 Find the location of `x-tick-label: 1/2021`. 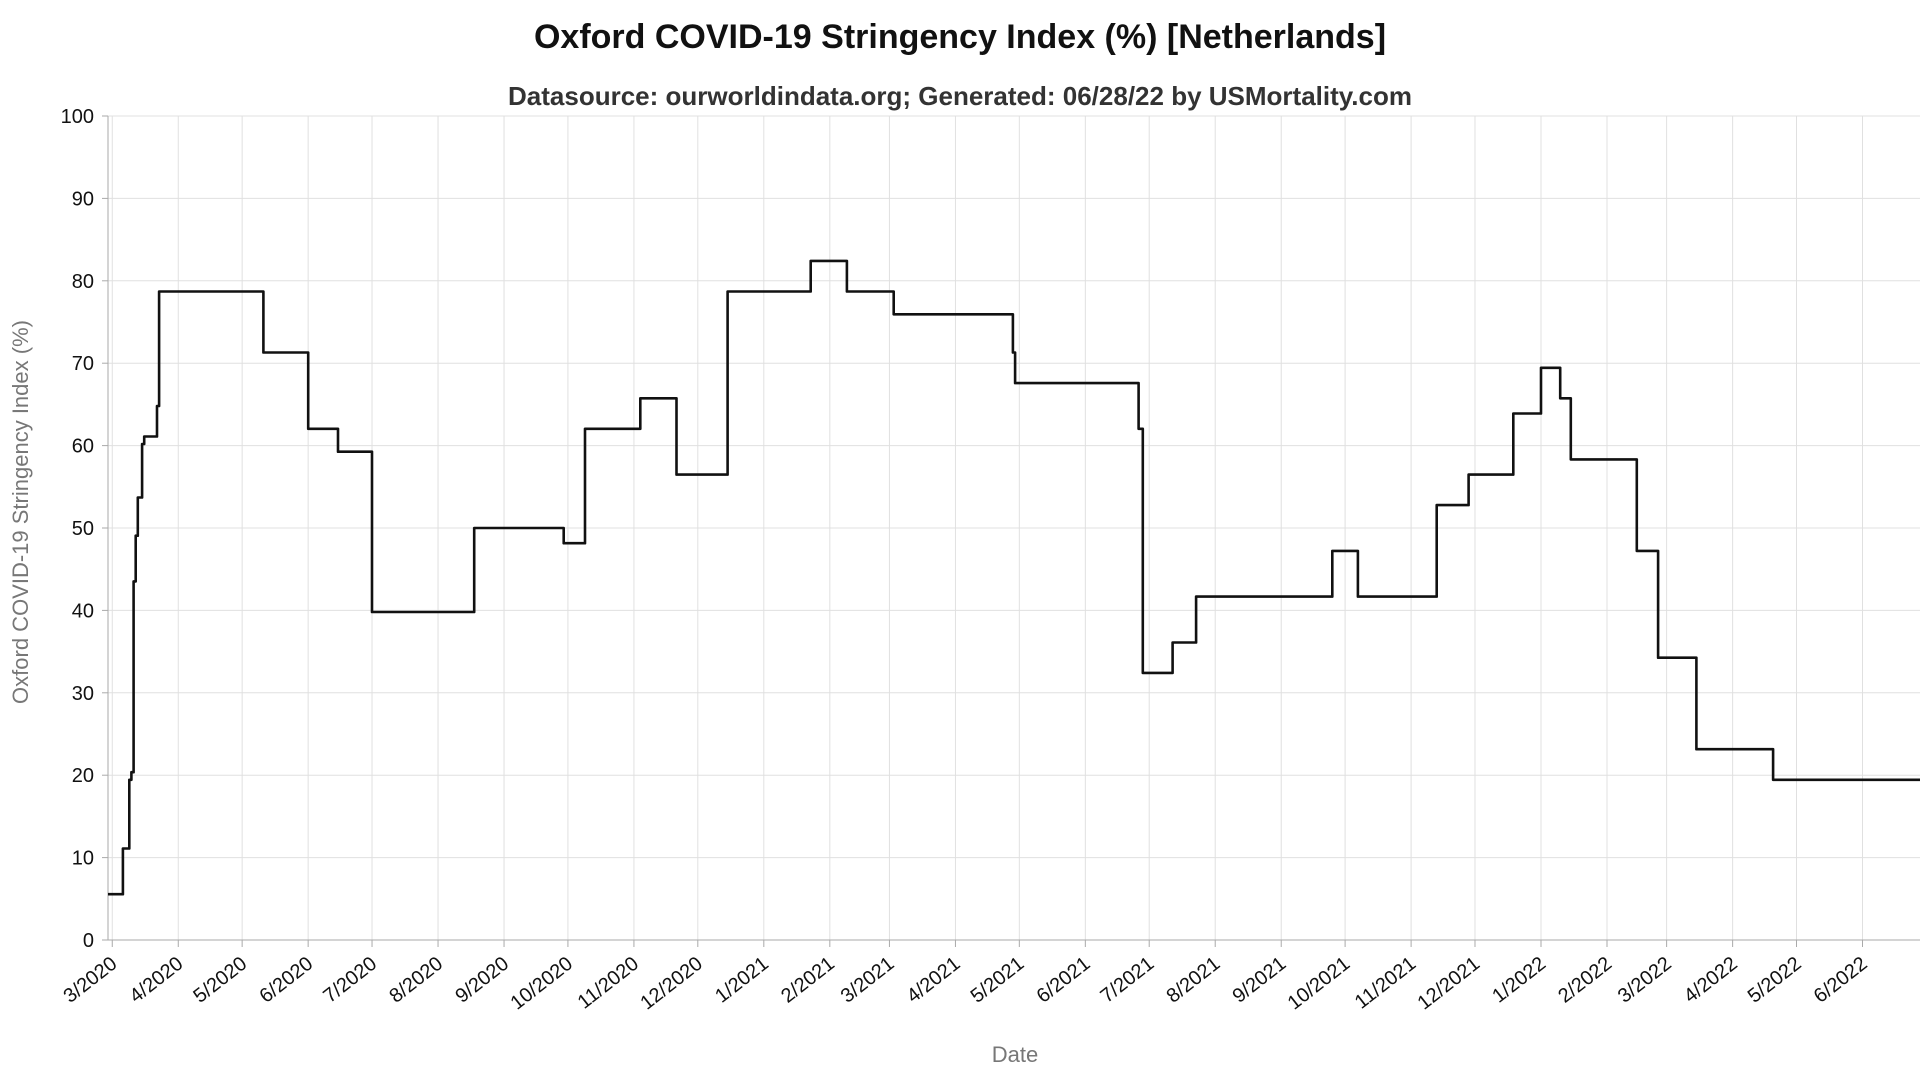

x-tick-label: 1/2021 is located at coordinates (742, 980).